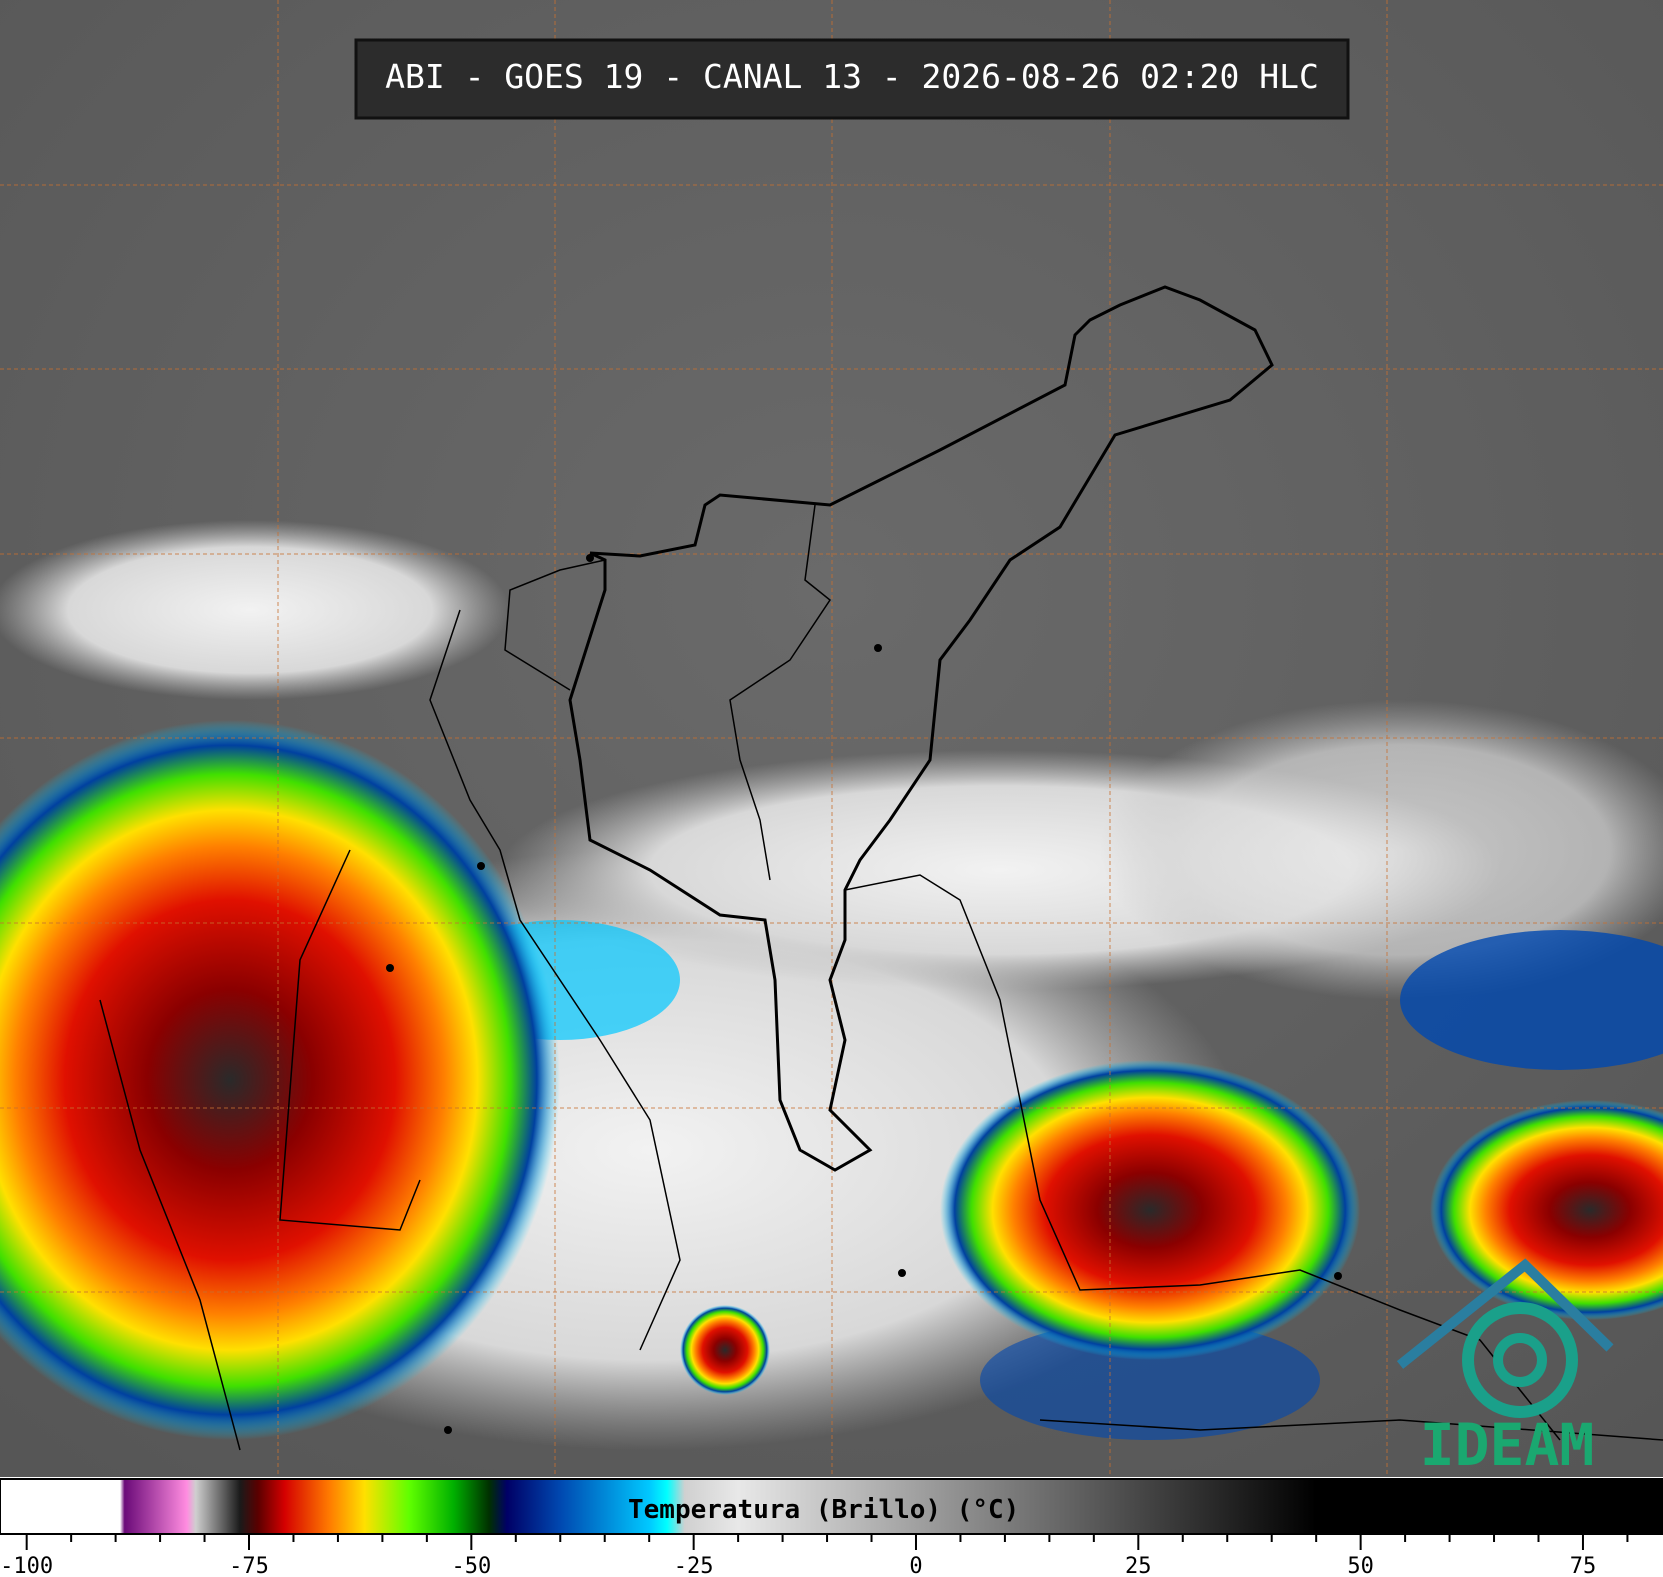 This screenshot has height=1577, width=1663. I want to click on tick-label: -75, so click(249, 1565).